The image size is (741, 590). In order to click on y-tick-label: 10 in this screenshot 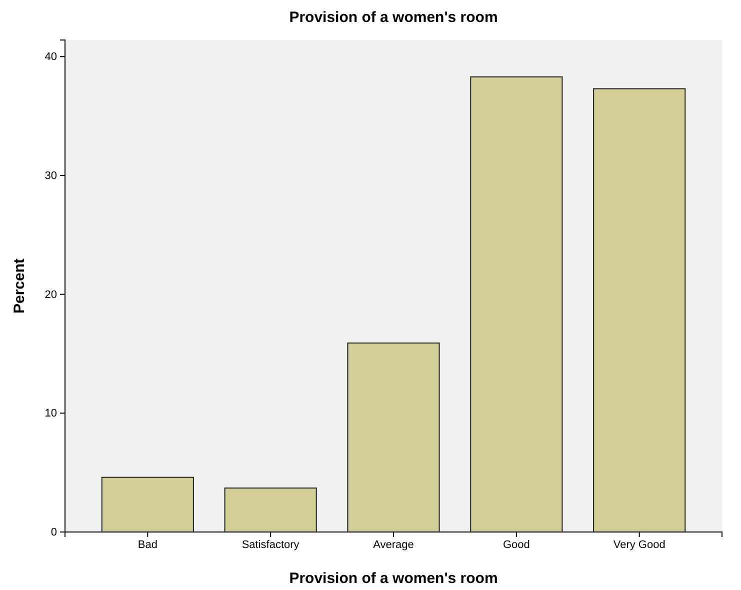, I will do `click(50, 414)`.